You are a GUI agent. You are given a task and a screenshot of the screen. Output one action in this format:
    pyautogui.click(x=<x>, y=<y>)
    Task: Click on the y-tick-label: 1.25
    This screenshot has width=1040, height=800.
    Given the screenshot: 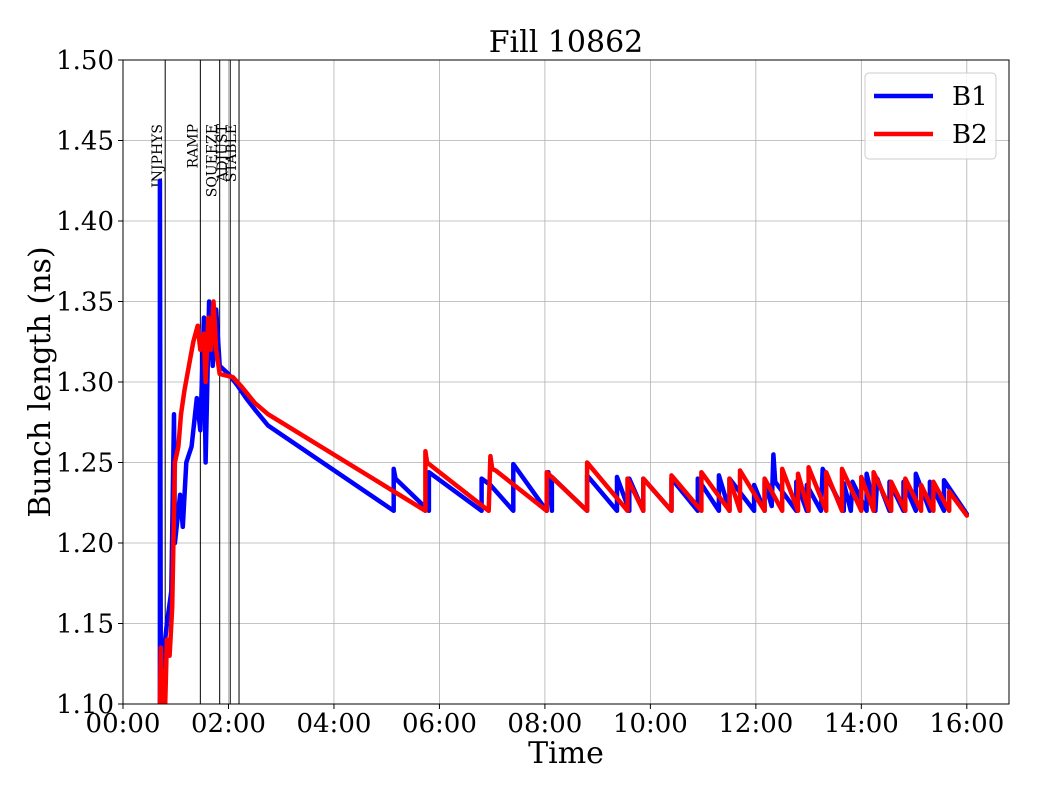 What is the action you would take?
    pyautogui.click(x=85, y=464)
    